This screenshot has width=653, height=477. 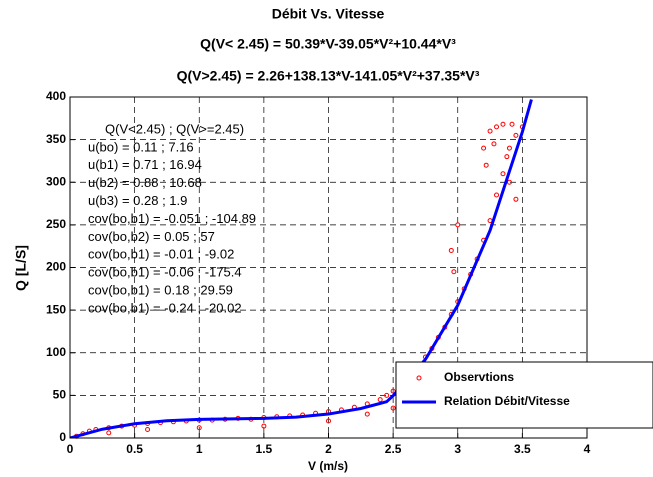 I want to click on annotation: cov(bo,b1) = -0.24 ; -20.02, so click(x=165, y=307).